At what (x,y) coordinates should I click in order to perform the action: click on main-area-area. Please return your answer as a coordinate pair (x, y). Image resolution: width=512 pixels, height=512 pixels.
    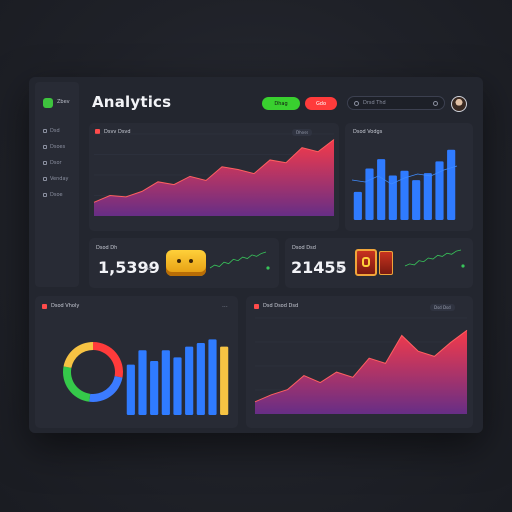
    Looking at the image, I should click on (214, 177).